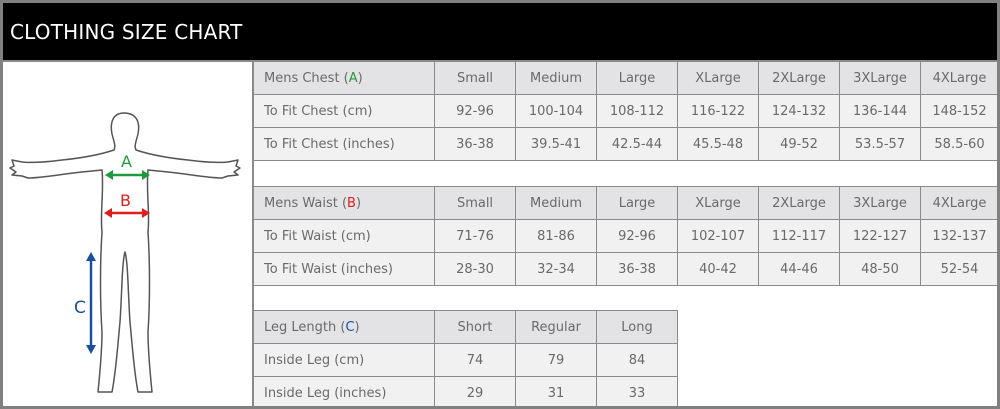  What do you see at coordinates (880, 236) in the screenshot?
I see `table-cell: 122-127` at bounding box center [880, 236].